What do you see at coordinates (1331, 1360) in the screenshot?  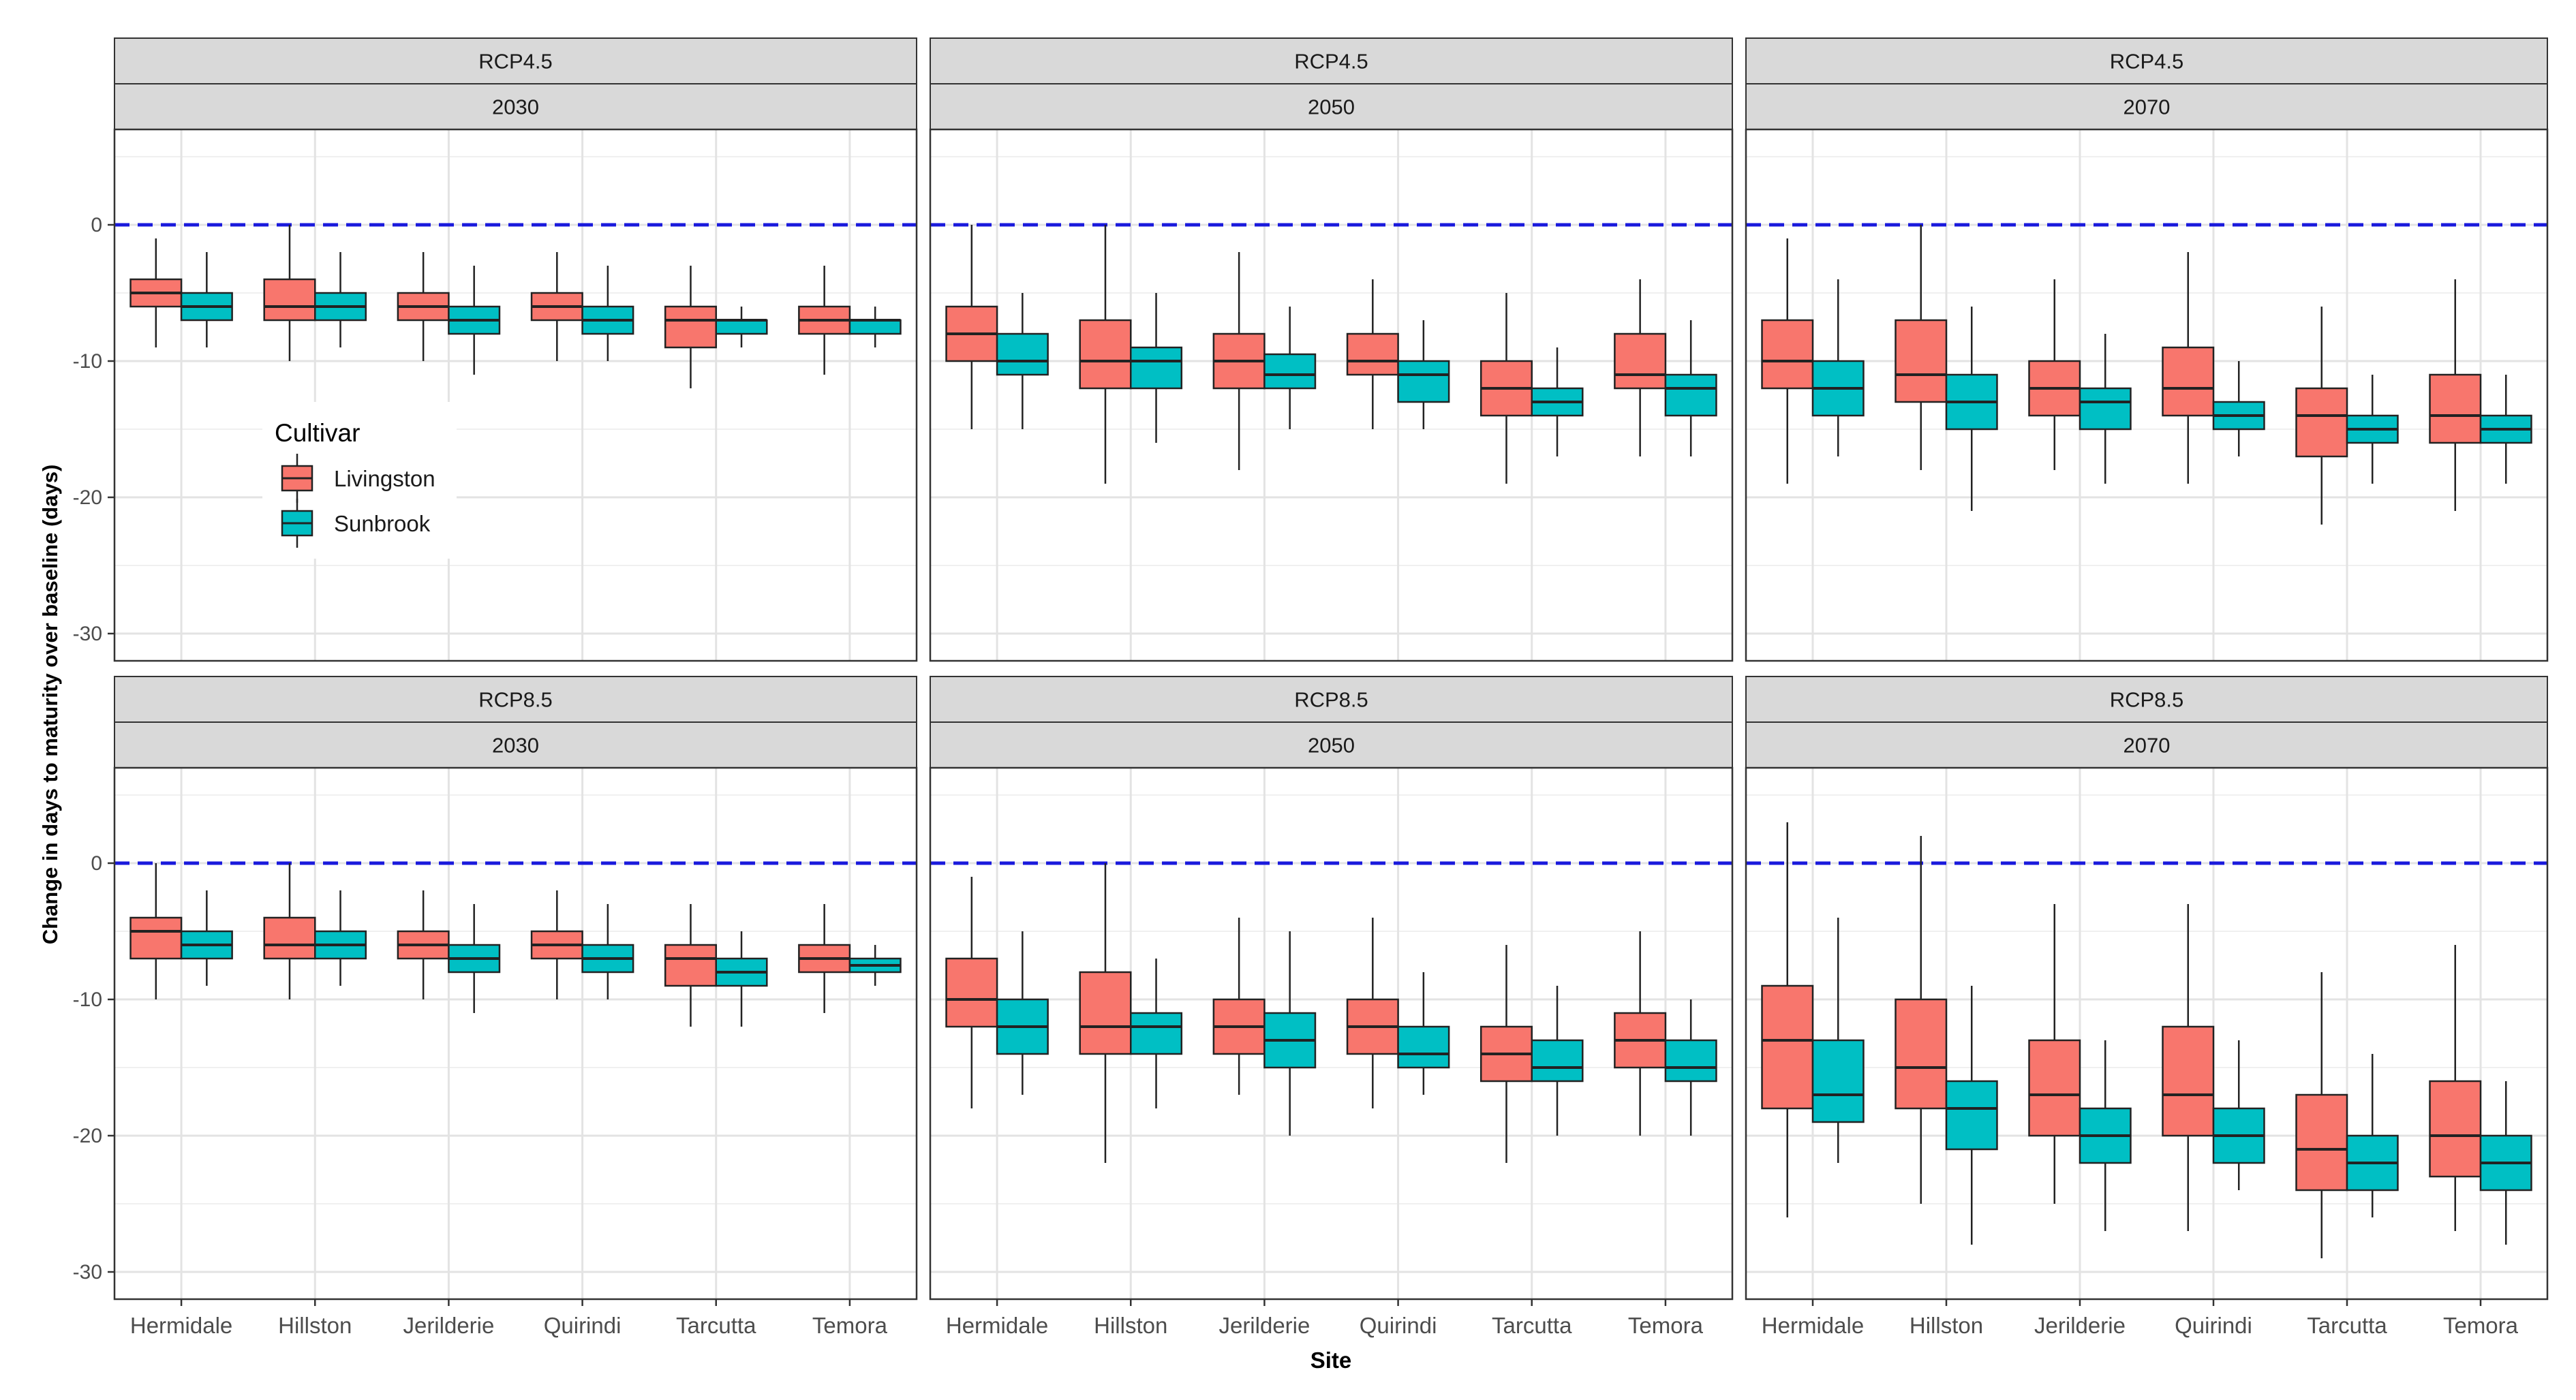 I see `x-axis-title: Site` at bounding box center [1331, 1360].